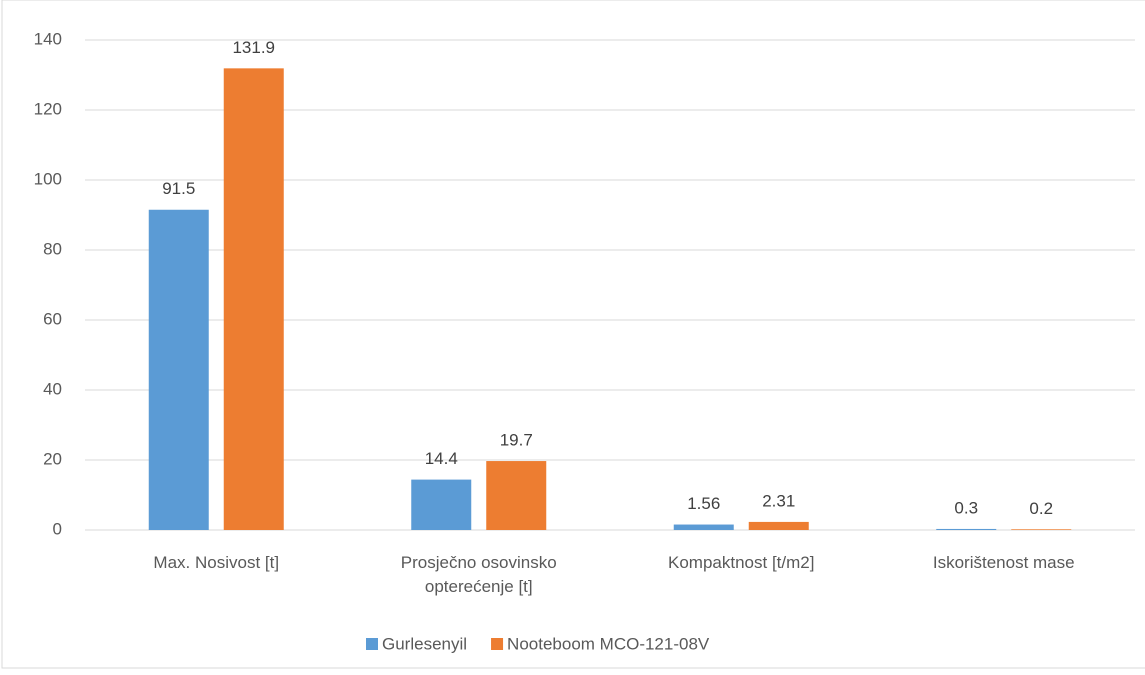 The width and height of the screenshot is (1145, 675). What do you see at coordinates (703, 503) in the screenshot?
I see `data-label: 1.56` at bounding box center [703, 503].